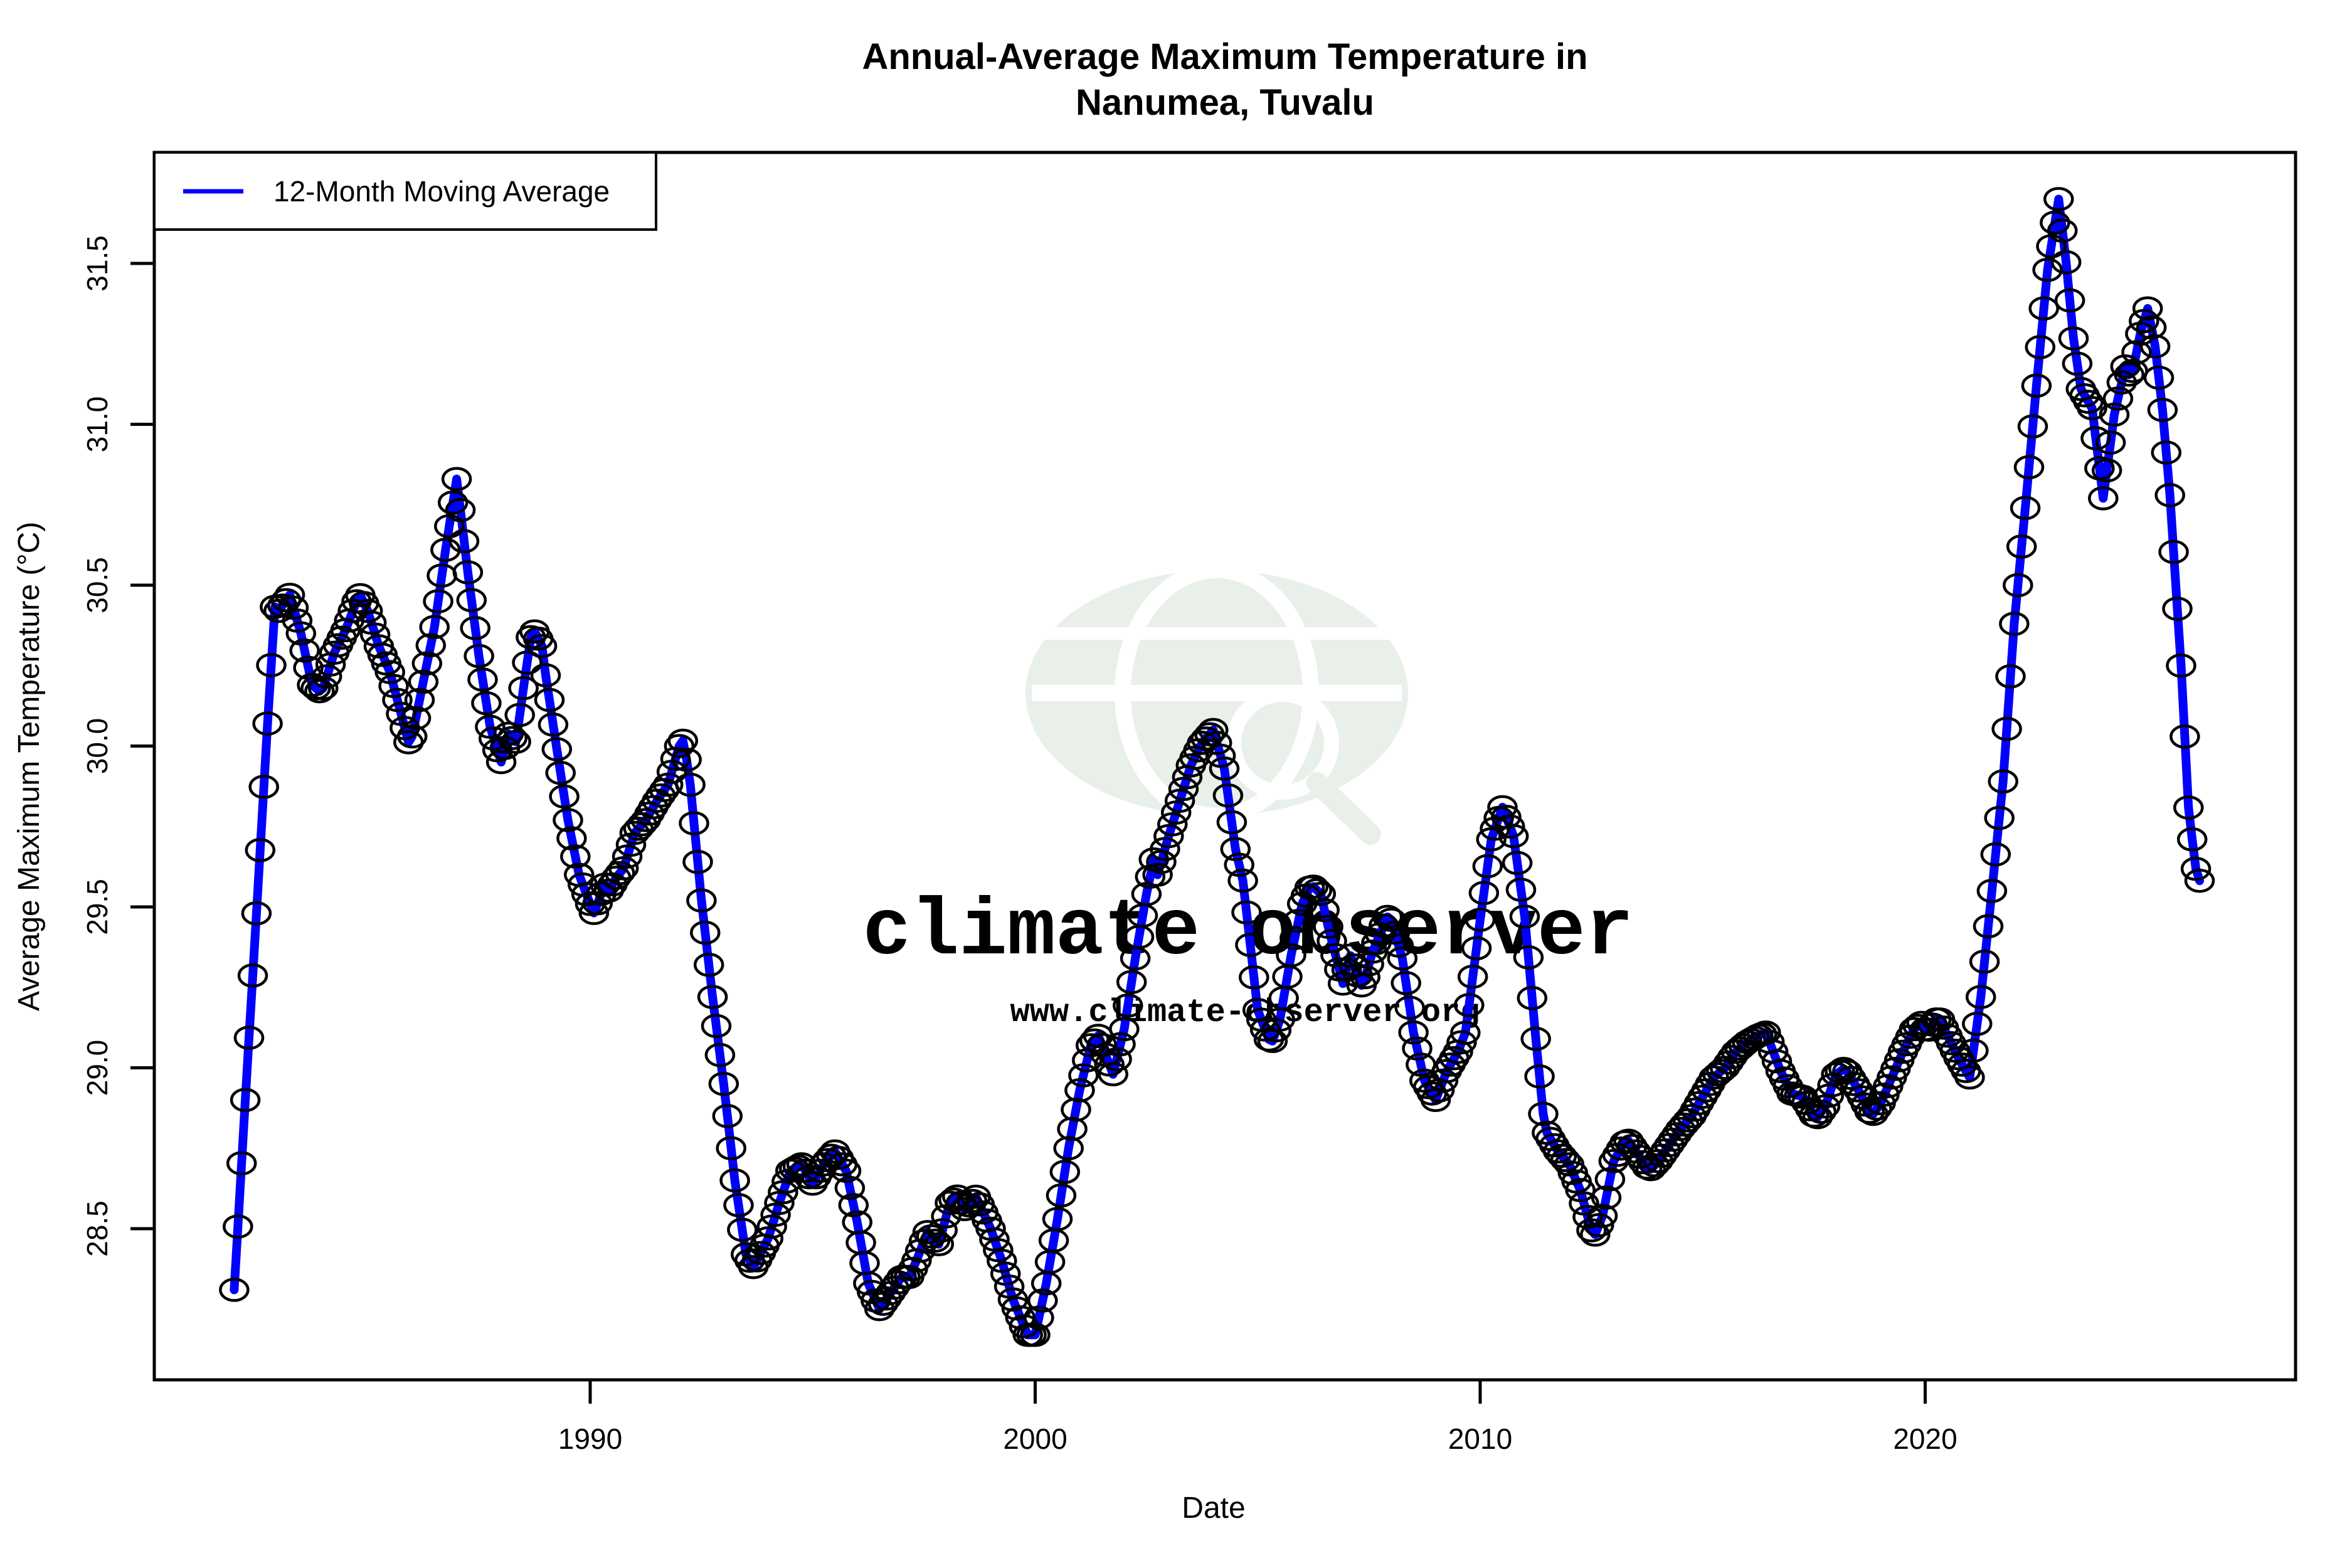 This screenshot has width=2352, height=1568. What do you see at coordinates (1282, 743) in the screenshot?
I see `magnifier-lens` at bounding box center [1282, 743].